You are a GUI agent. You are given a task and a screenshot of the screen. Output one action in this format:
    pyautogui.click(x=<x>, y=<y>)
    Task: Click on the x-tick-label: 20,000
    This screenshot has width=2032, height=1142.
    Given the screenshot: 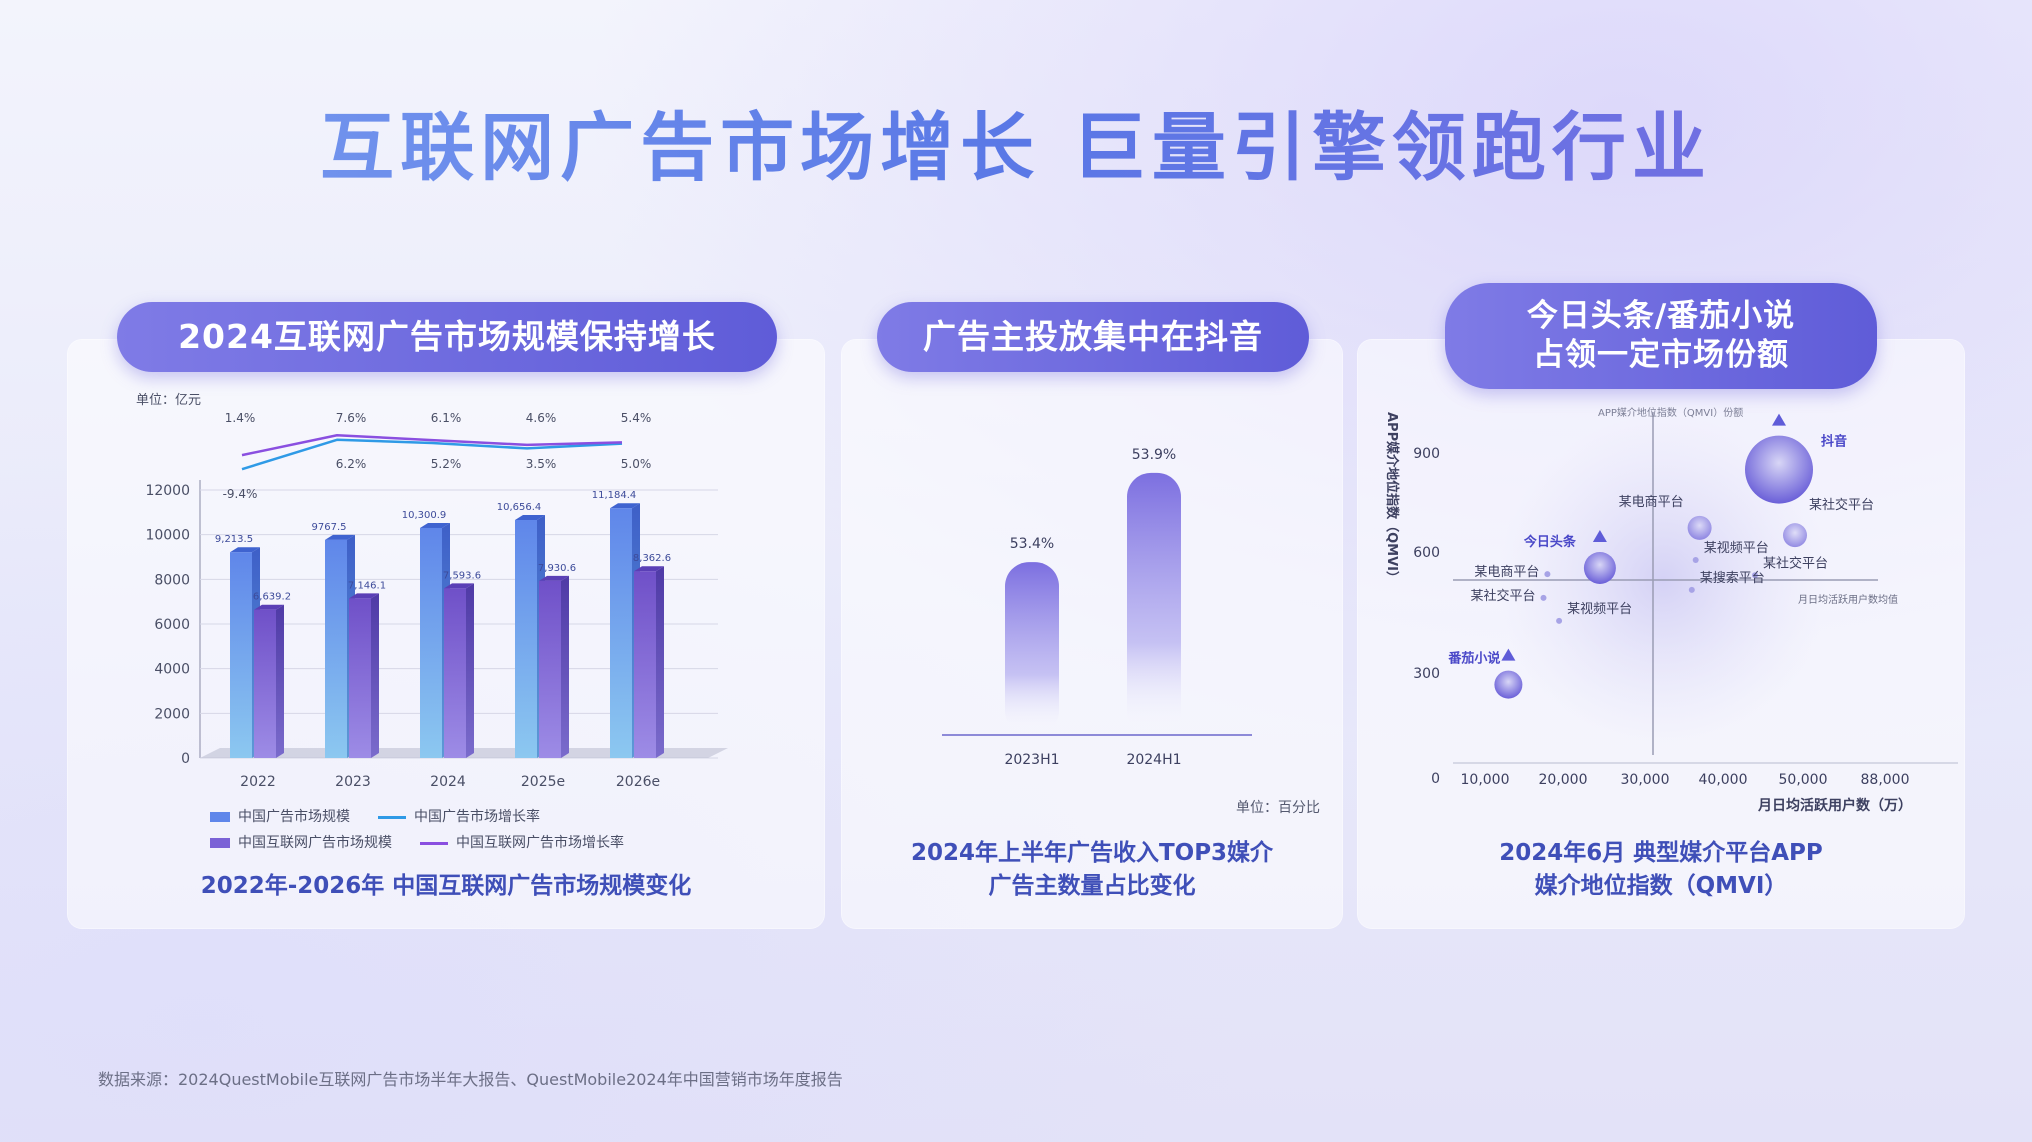 What is the action you would take?
    pyautogui.click(x=1563, y=780)
    